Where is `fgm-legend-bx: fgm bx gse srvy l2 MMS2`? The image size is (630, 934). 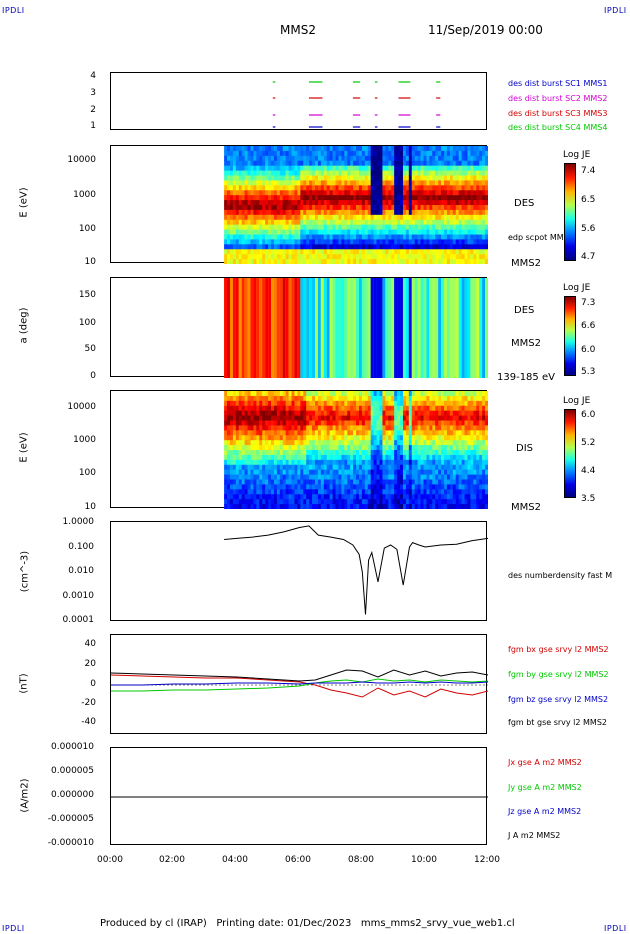 fgm-legend-bx: fgm bx gse srvy l2 MMS2 is located at coordinates (558, 649).